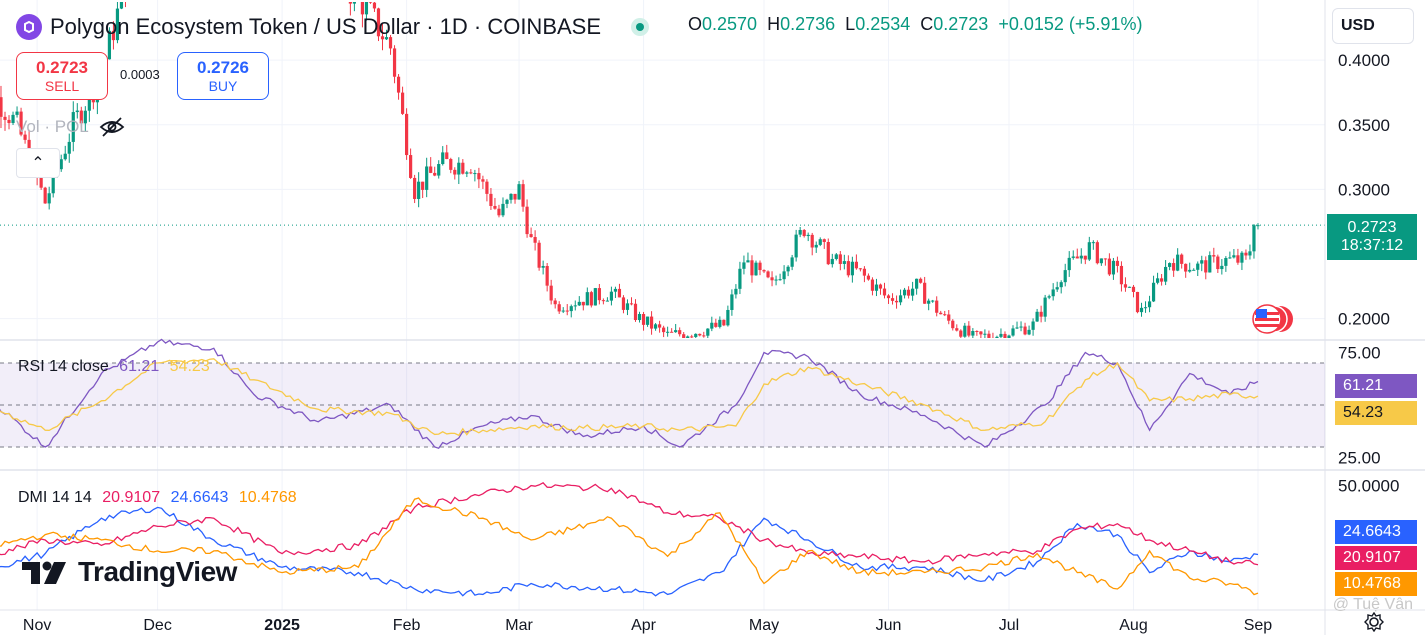  Describe the element at coordinates (407, 625) in the screenshot. I see `x-tick-label: Feb` at that location.